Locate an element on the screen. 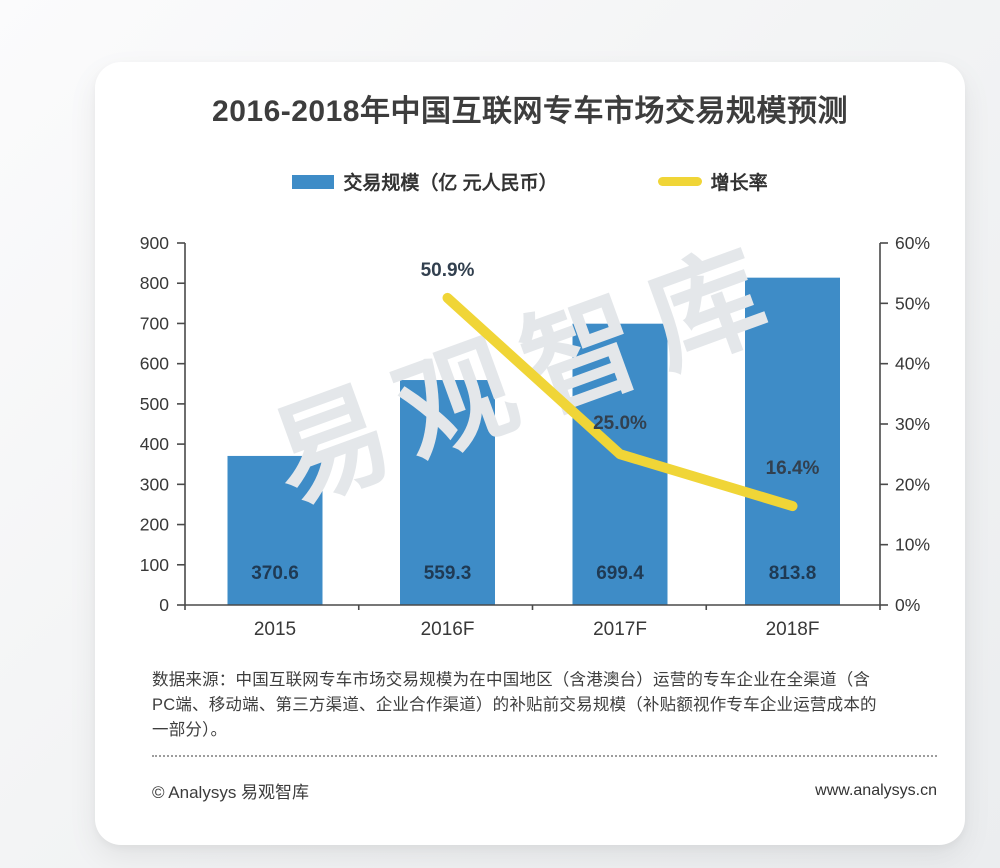  right-axis-ticks: 0% 10% 20% 30% 40% 50% 60% is located at coordinates (905, 424).